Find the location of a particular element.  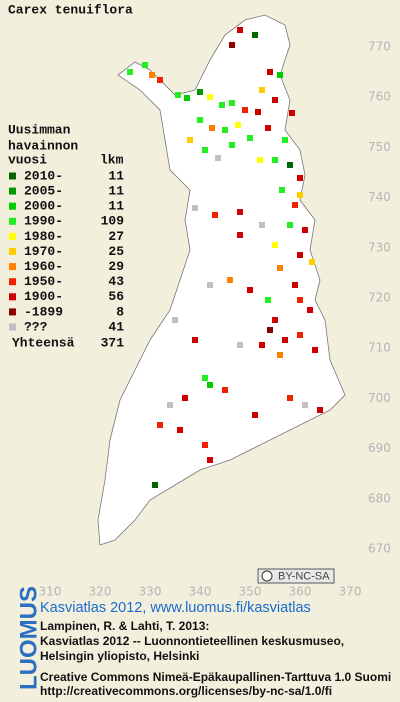

legend-label: 2005- is located at coordinates (43, 191).